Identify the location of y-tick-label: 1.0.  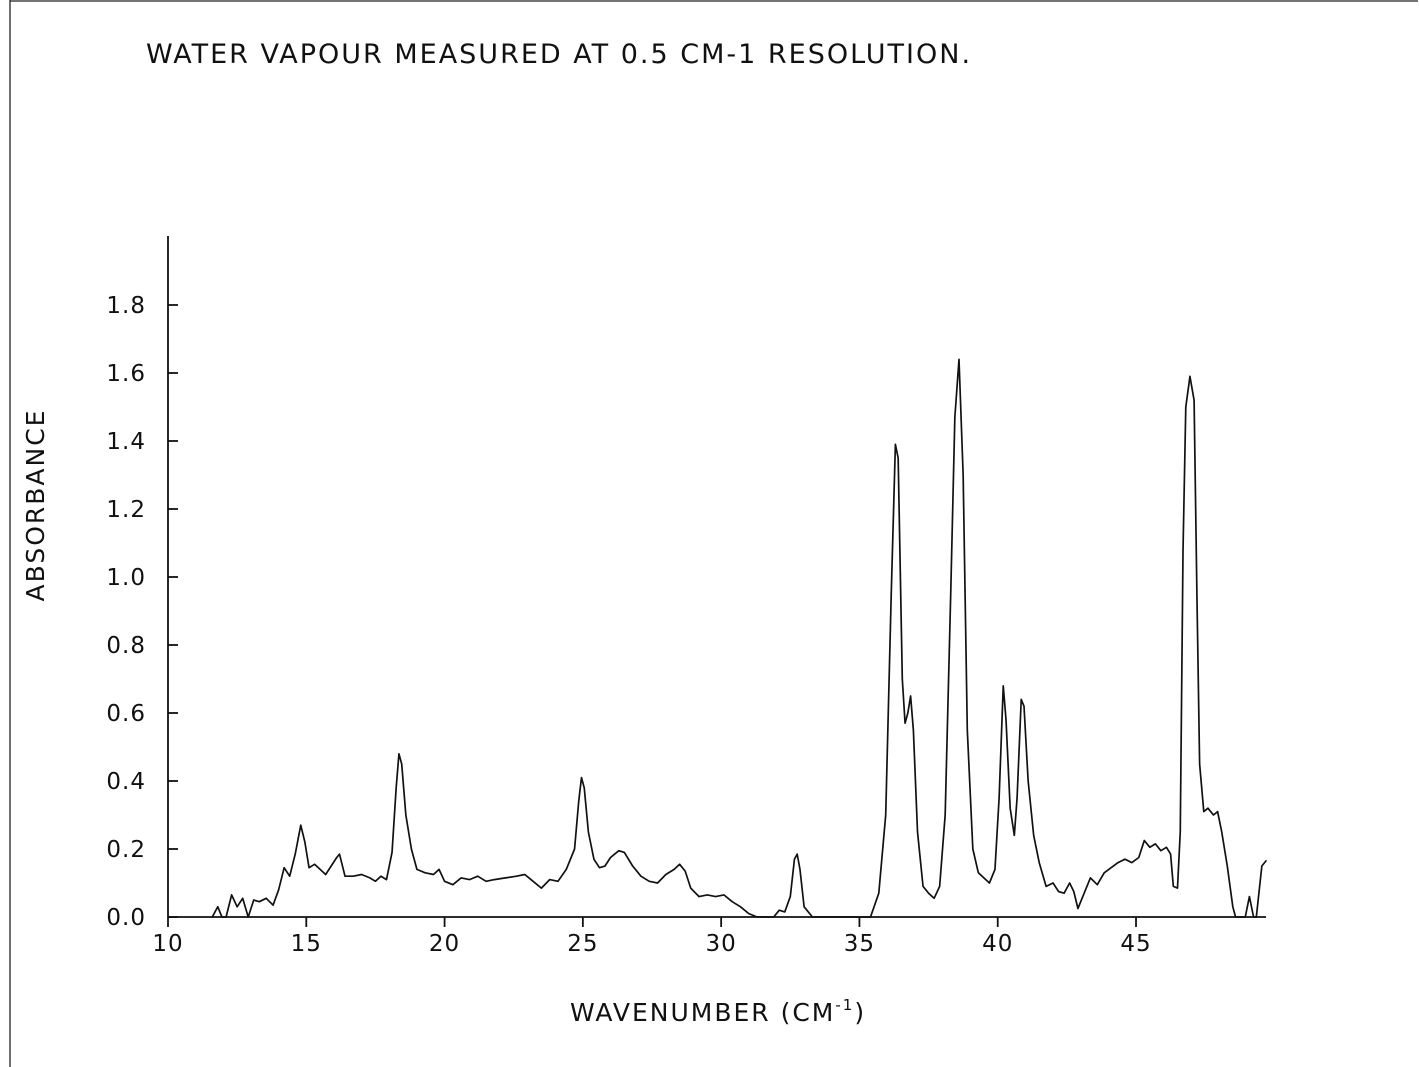
(126, 578).